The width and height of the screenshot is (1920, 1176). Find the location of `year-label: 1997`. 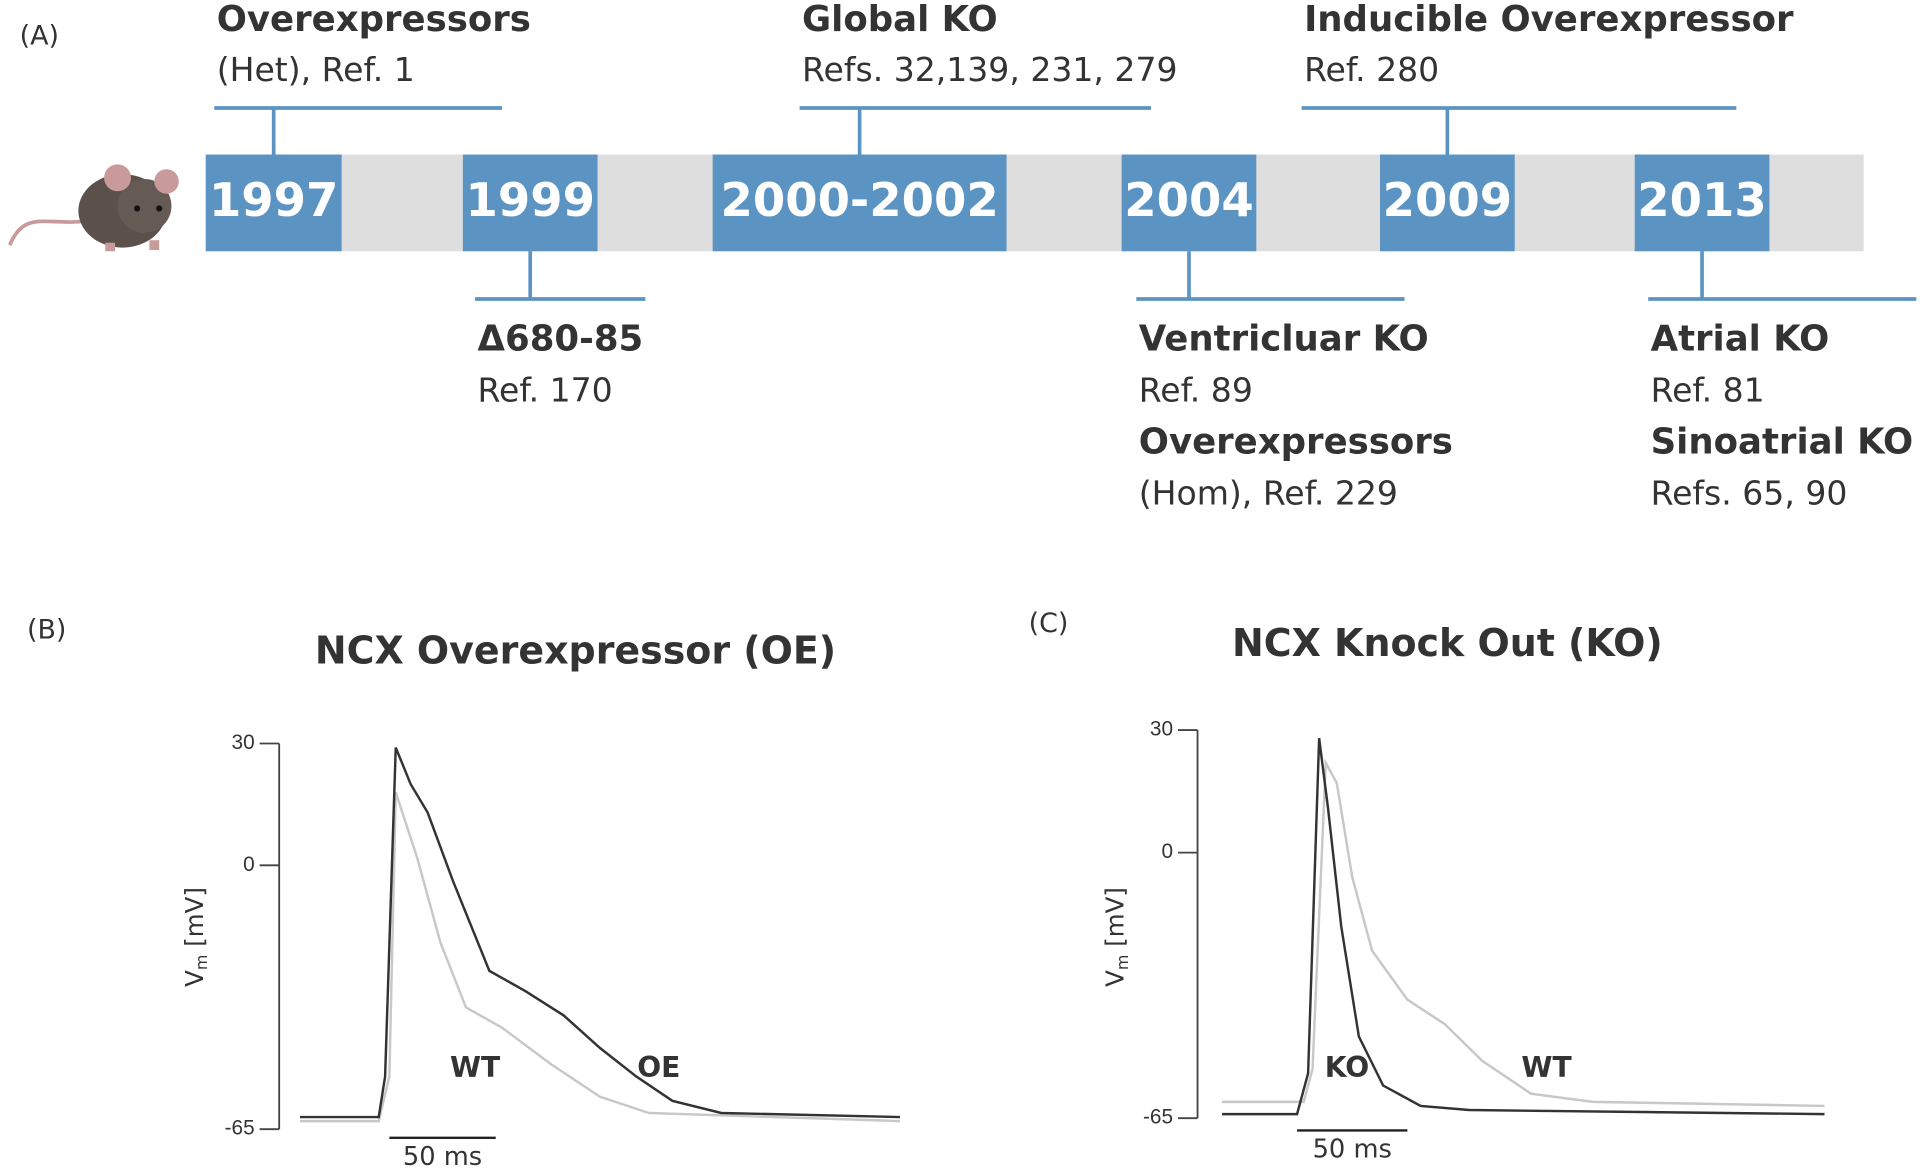

year-label: 1997 is located at coordinates (273, 200).